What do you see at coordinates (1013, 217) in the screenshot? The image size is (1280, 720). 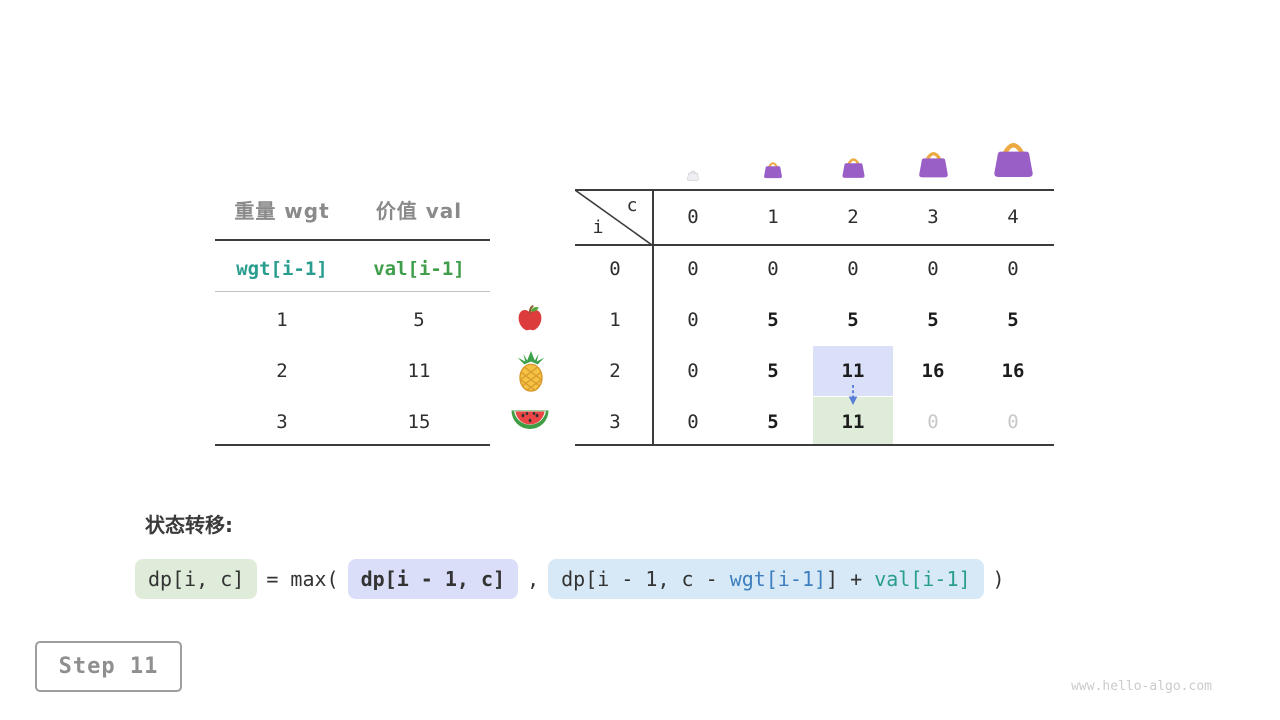 I see `col-header-4: 4` at bounding box center [1013, 217].